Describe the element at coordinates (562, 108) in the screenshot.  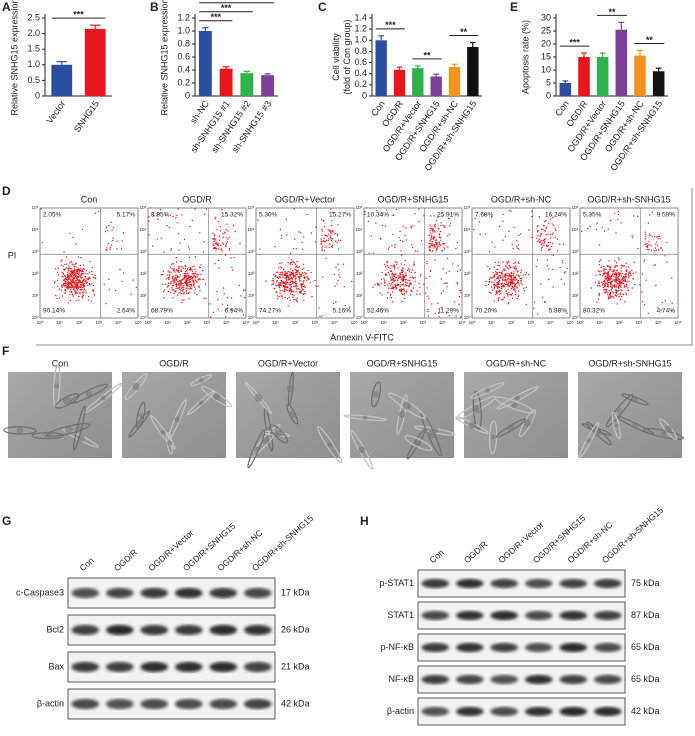
I see `x-tick-label: Con` at that location.